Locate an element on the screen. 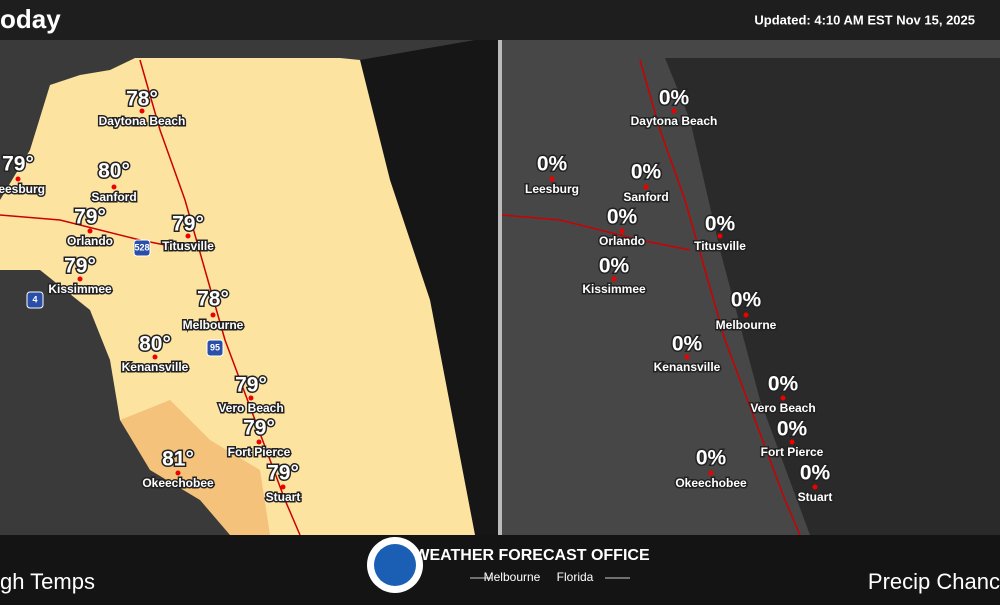 This screenshot has height=605, width=1000. warm-area is located at coordinates (195, 467).